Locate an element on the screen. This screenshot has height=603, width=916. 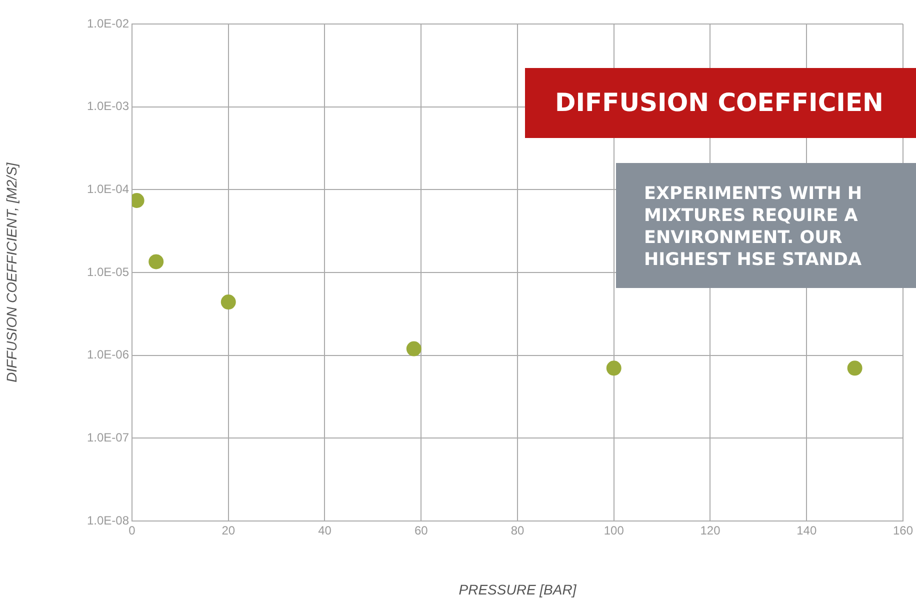
text-panel: EXPERIMENTS WITH H MIXTURES REQUIRE A ENVIRONMENT. OUR HIGHEST HSE STANDA is located at coordinates (766, 225).